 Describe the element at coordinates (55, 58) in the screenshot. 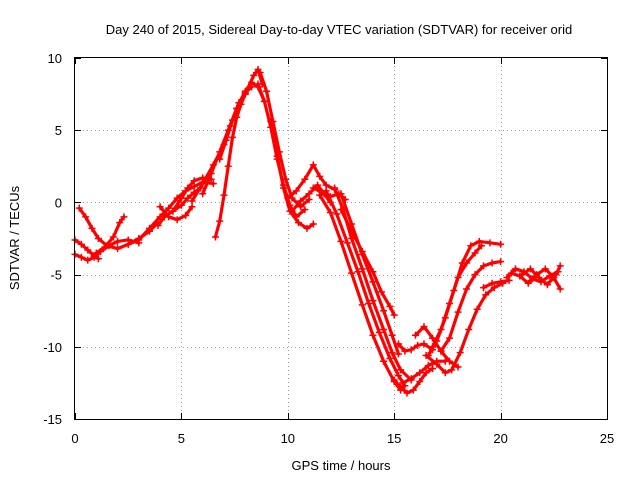

I see `y-tick-label: 10` at that location.